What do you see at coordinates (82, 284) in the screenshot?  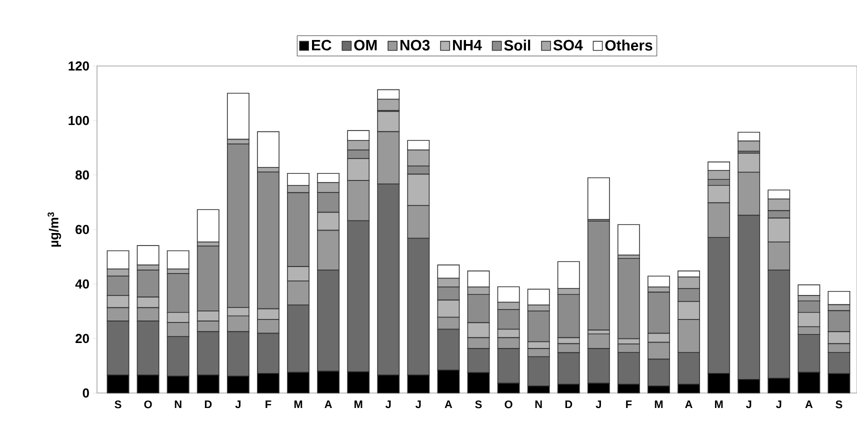 I see `y-tick-label: 40` at bounding box center [82, 284].